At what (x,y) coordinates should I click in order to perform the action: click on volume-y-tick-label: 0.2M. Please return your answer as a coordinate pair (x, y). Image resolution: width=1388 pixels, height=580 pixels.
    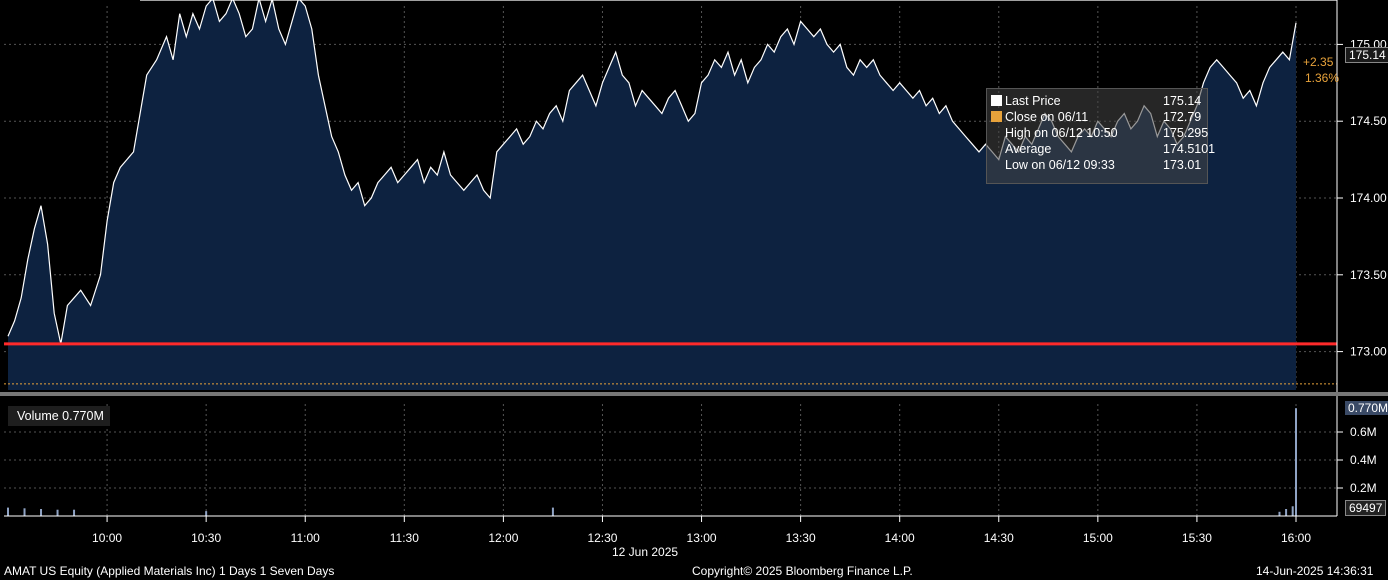
    Looking at the image, I should click on (1363, 488).